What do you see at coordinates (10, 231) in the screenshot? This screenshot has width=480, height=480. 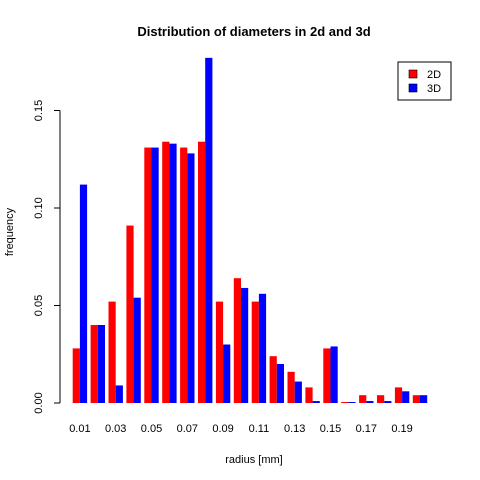 I see `y-axis-label: frequency` at bounding box center [10, 231].